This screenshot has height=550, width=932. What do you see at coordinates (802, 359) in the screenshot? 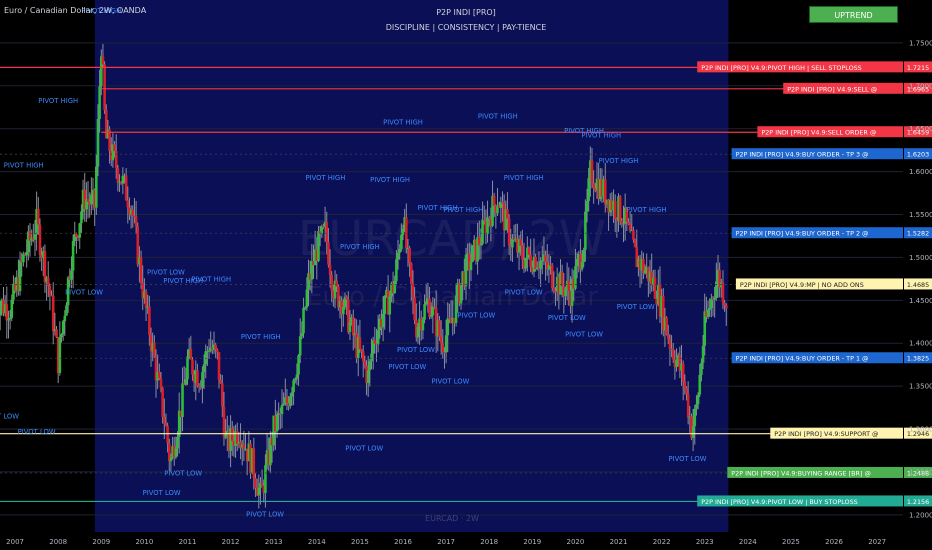
I see `level-label: P2P INDI [PRO] V4.9:BUY ORDER - TP 1 @` at bounding box center [802, 359].